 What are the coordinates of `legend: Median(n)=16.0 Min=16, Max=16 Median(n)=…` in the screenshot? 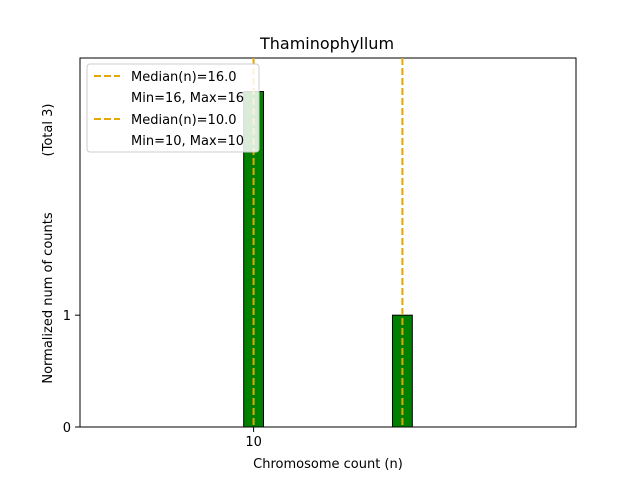 It's located at (173, 108).